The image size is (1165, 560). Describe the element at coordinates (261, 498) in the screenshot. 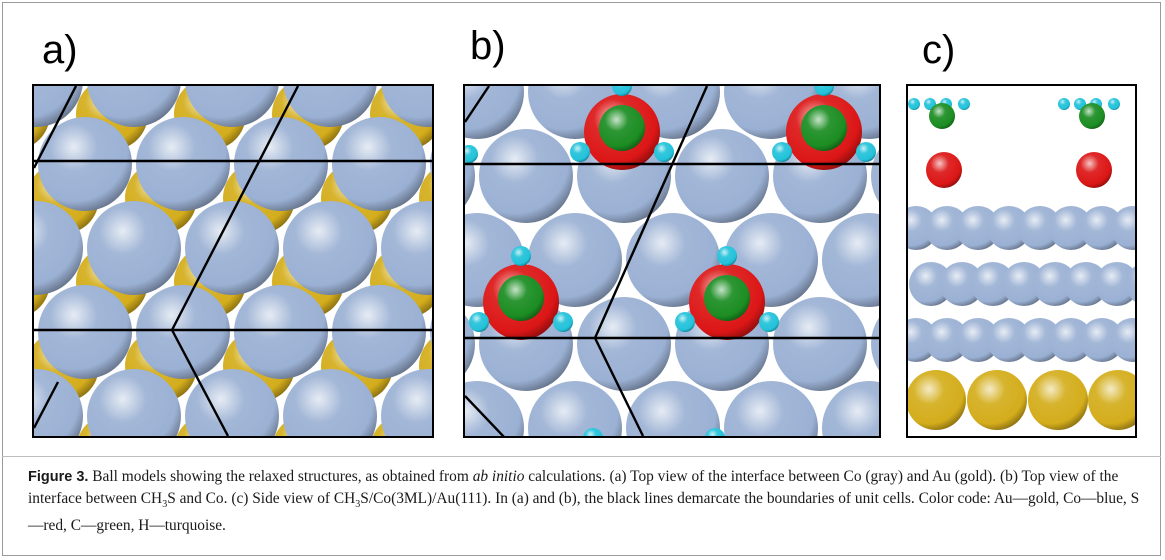

I see `caption-text-3: S and Co. (c) Side view of CH` at that location.